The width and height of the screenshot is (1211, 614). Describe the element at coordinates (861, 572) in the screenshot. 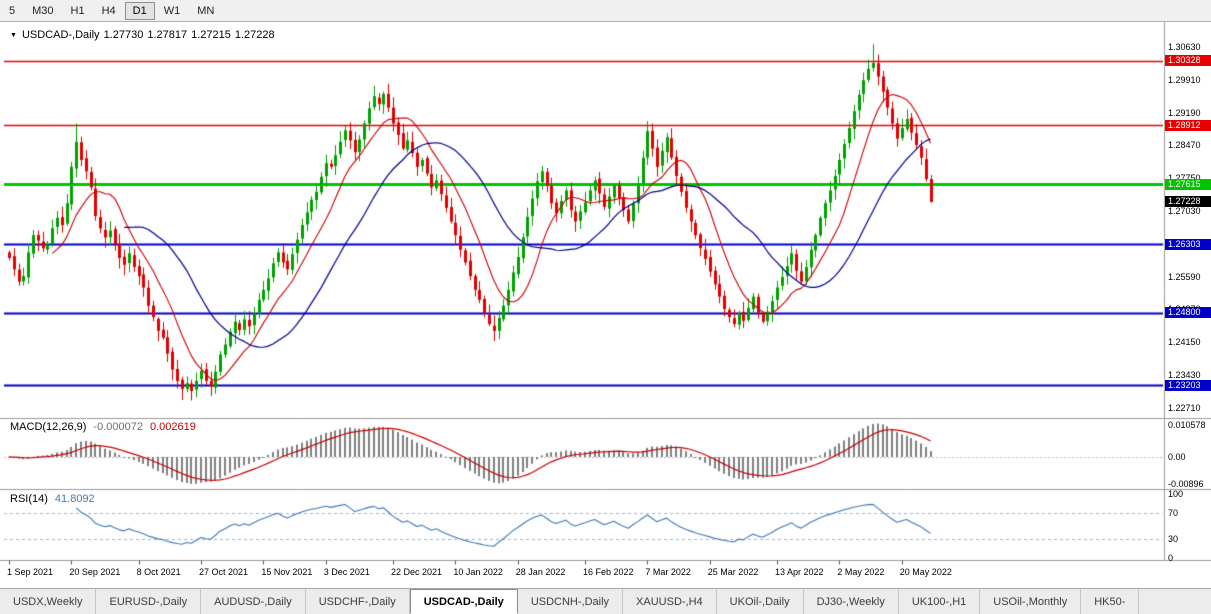

I see `date-axis-label: 2 May 2022` at that location.